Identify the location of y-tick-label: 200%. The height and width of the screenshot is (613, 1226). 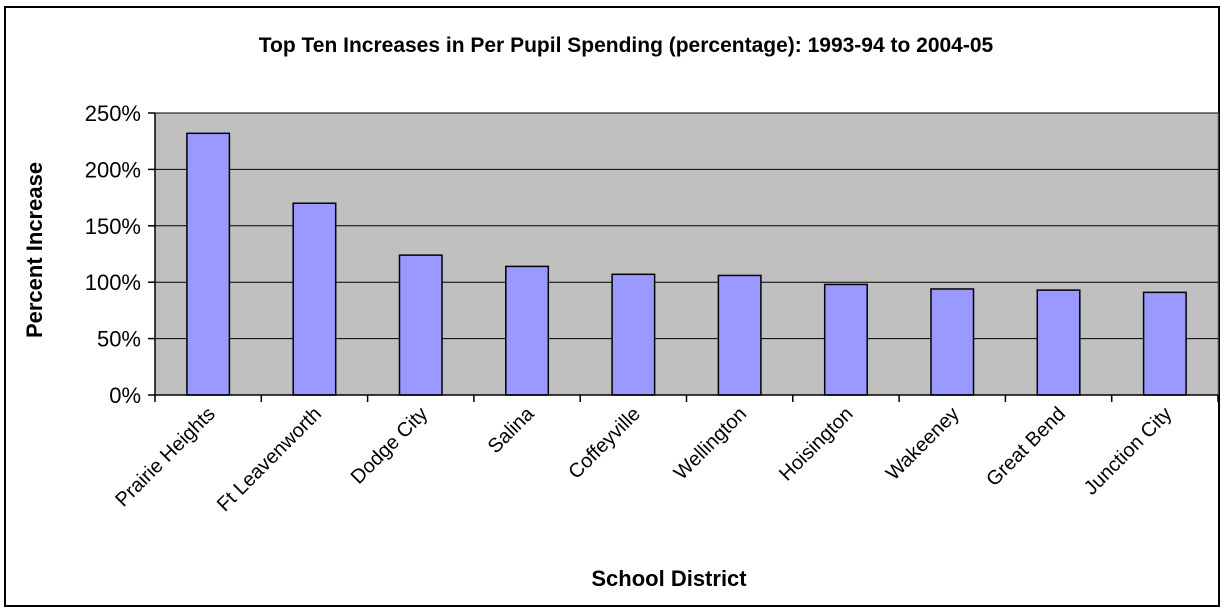
(113, 169).